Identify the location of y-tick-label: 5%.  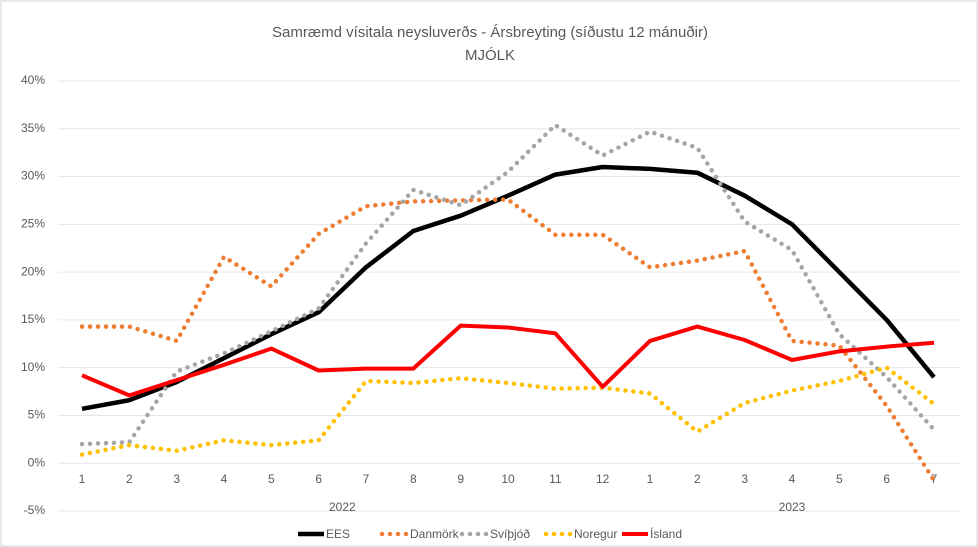
(37, 415).